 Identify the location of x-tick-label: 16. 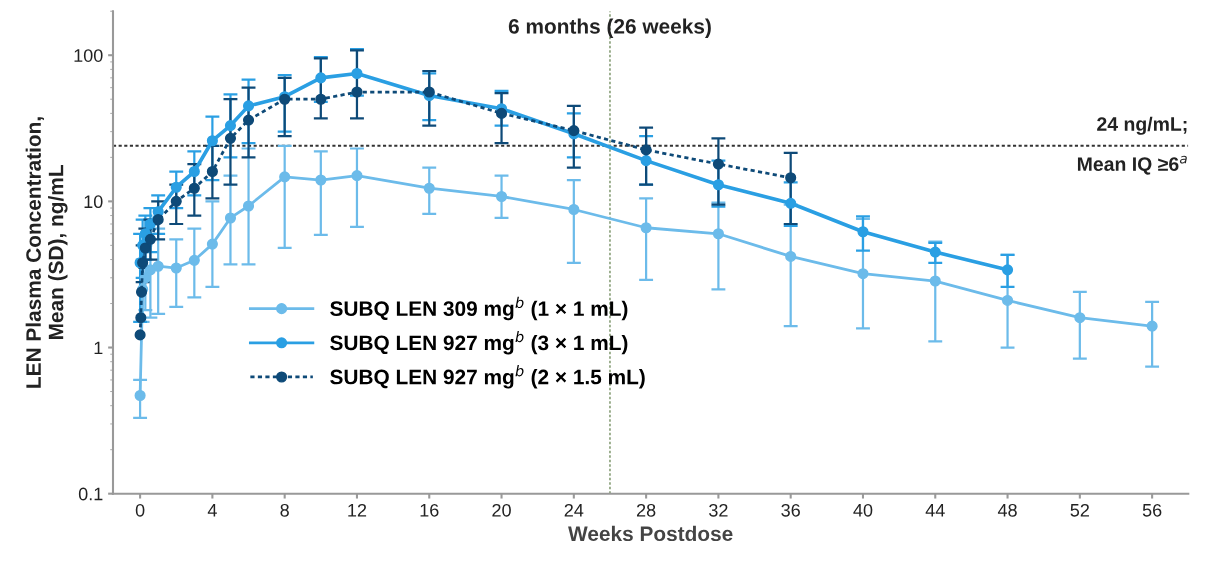
(429, 510).